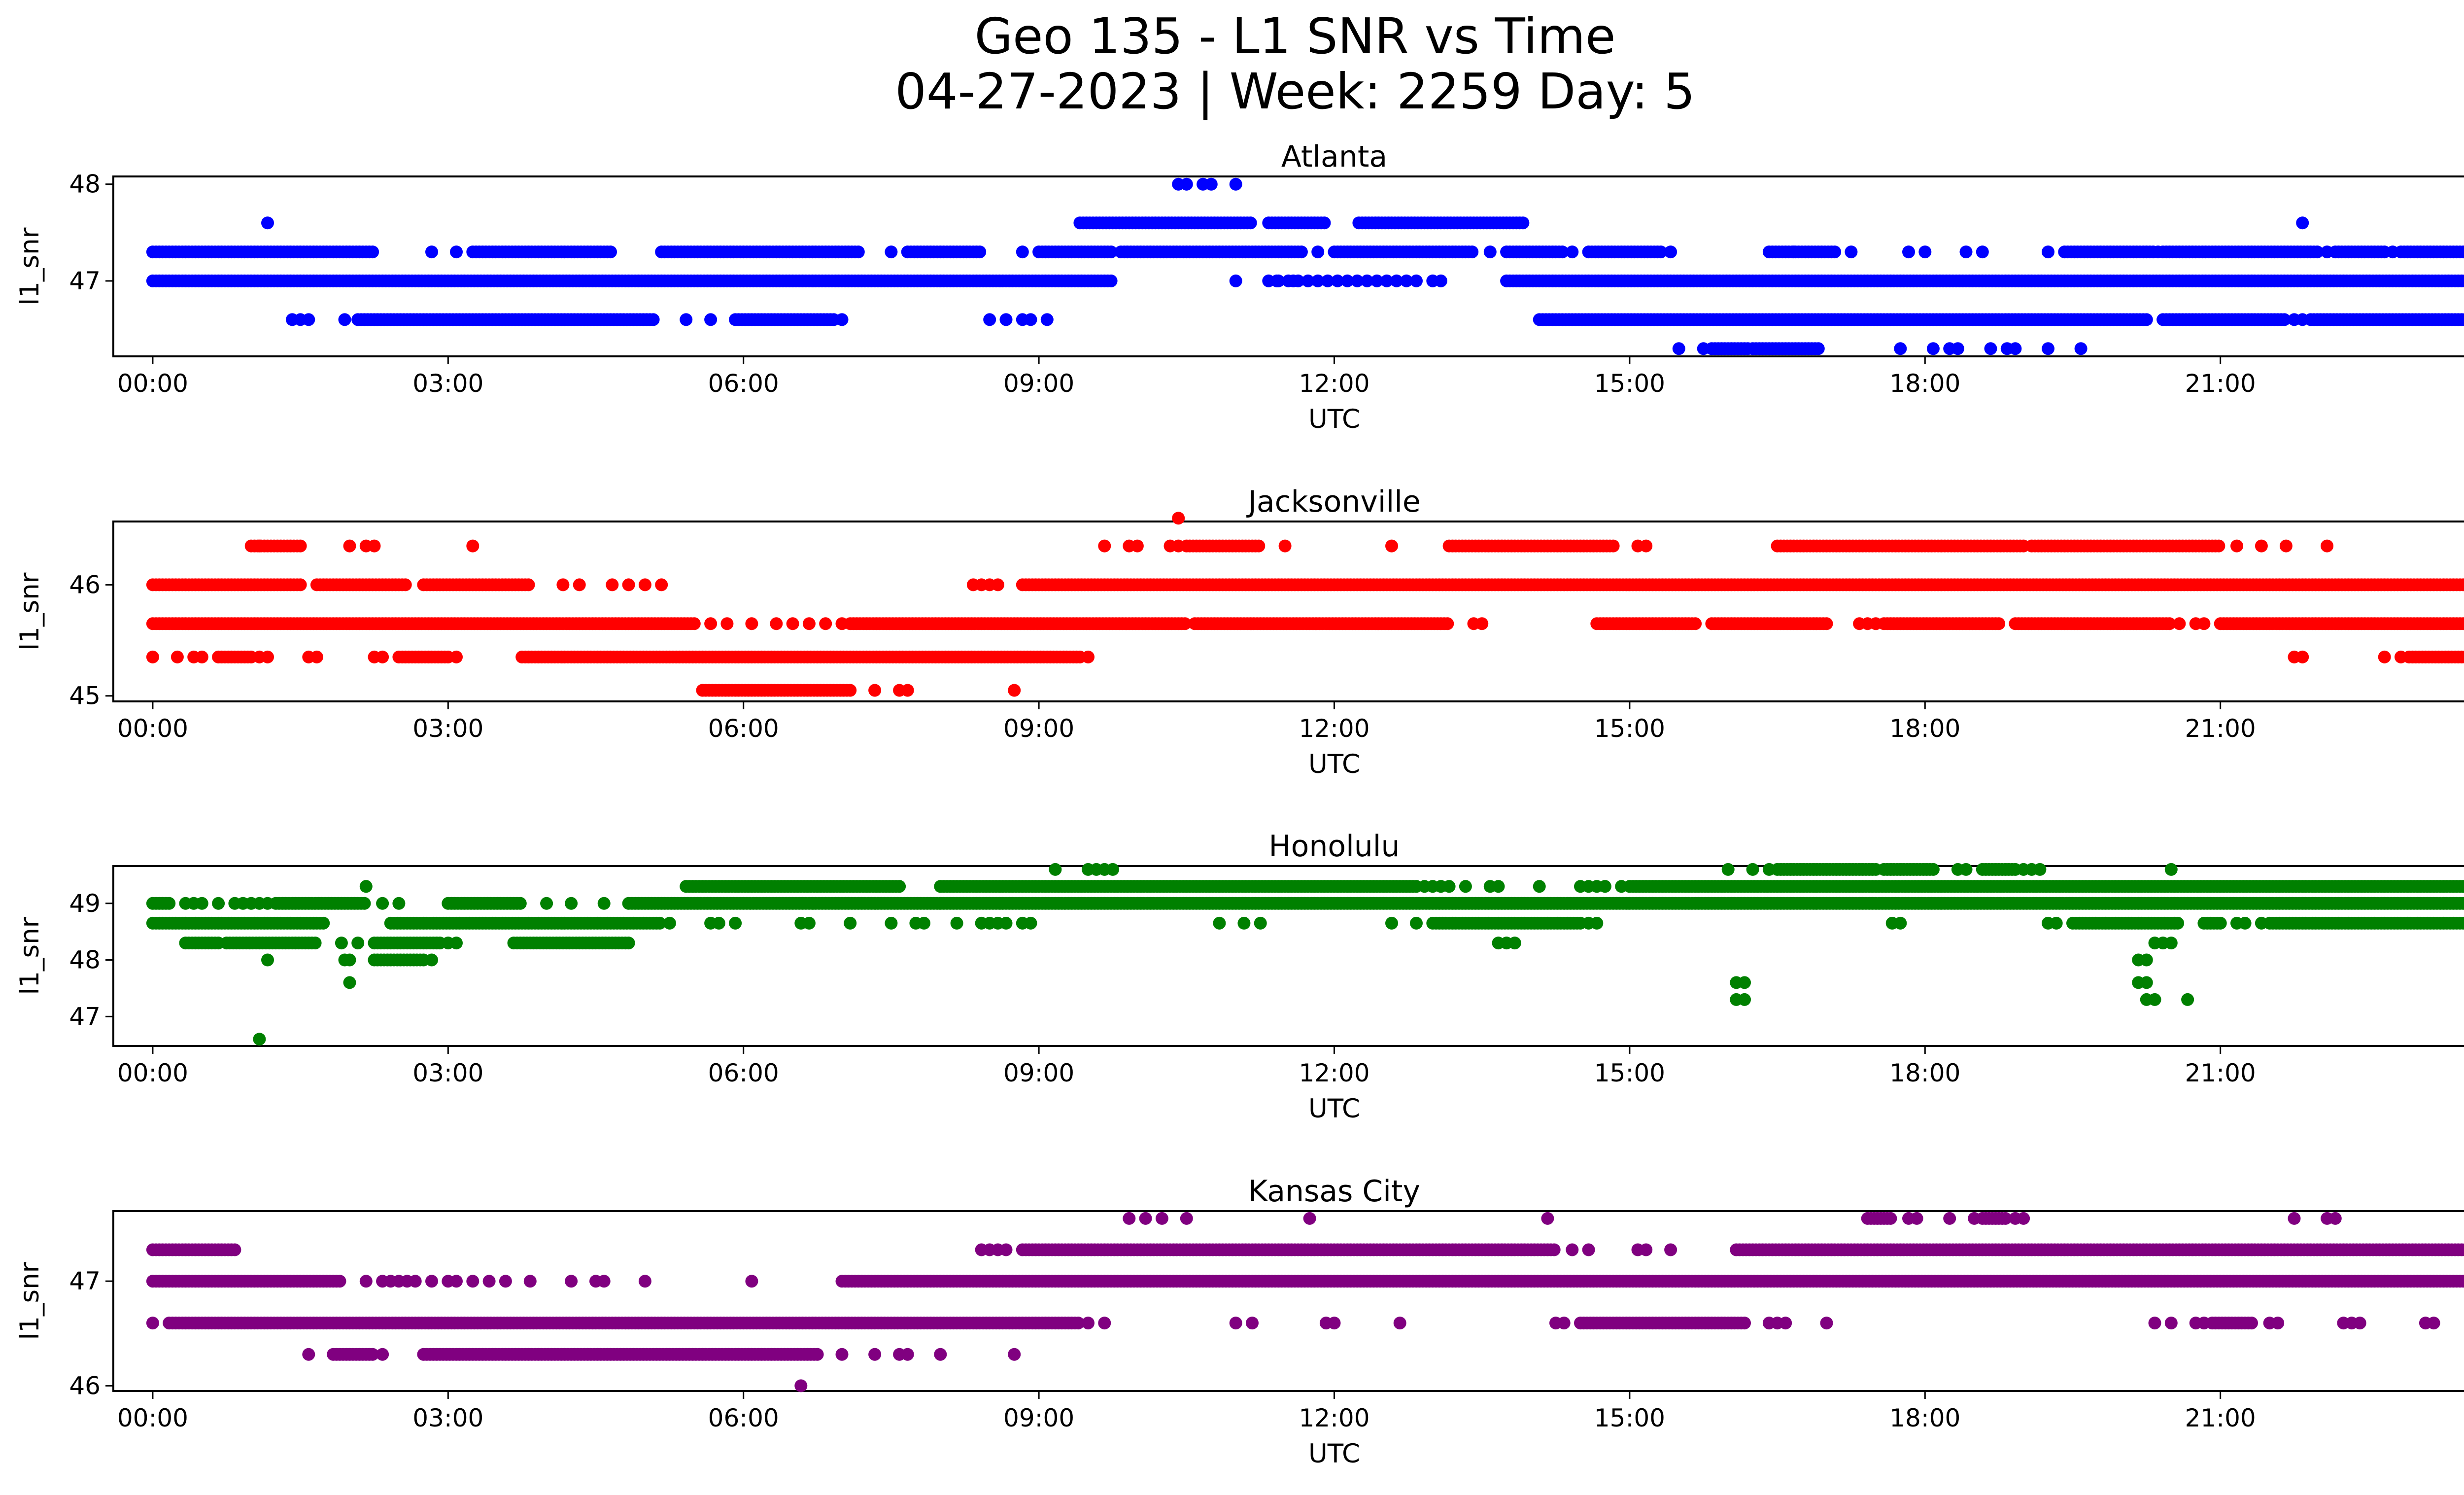  Describe the element at coordinates (1334, 383) in the screenshot. I see `x-tick-label: 12:00` at that location.